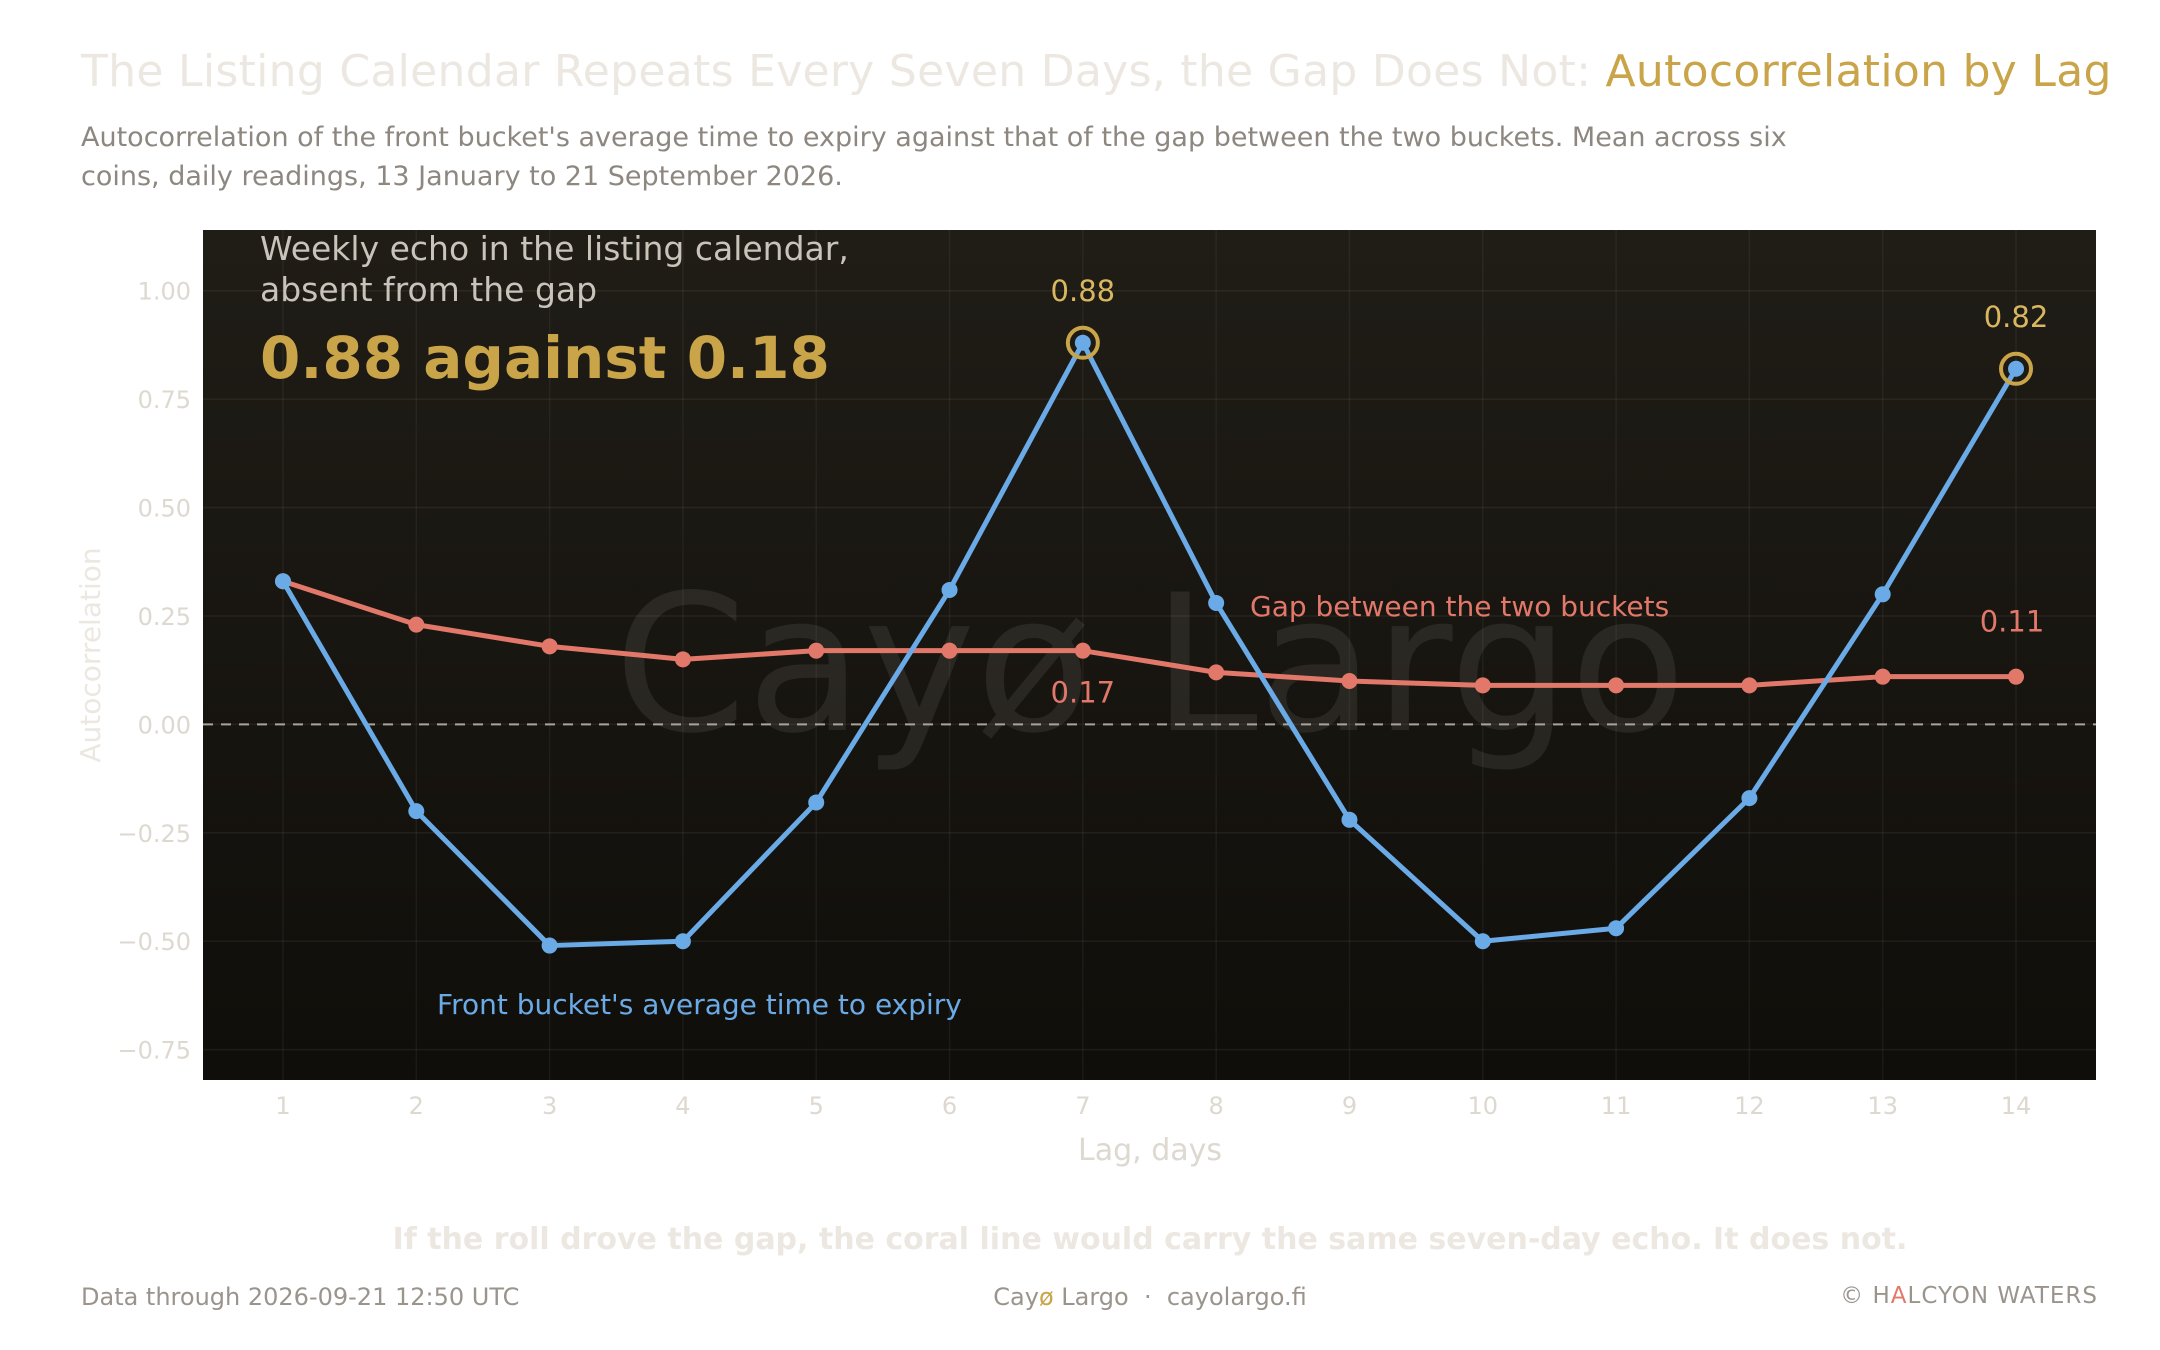  What do you see at coordinates (300, 1297) in the screenshot?
I see `data-through-note: Data through 2026-09-21 12:50 UTC` at bounding box center [300, 1297].